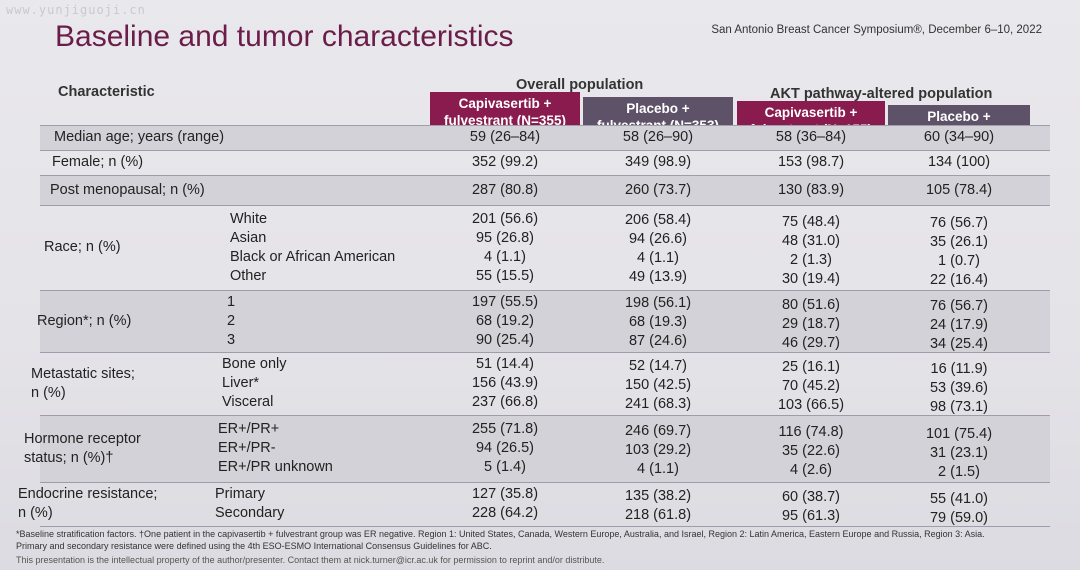 This screenshot has height=570, width=1080. What do you see at coordinates (505, 218) in the screenshot?
I see `value-cell: 201 (56.6)` at bounding box center [505, 218].